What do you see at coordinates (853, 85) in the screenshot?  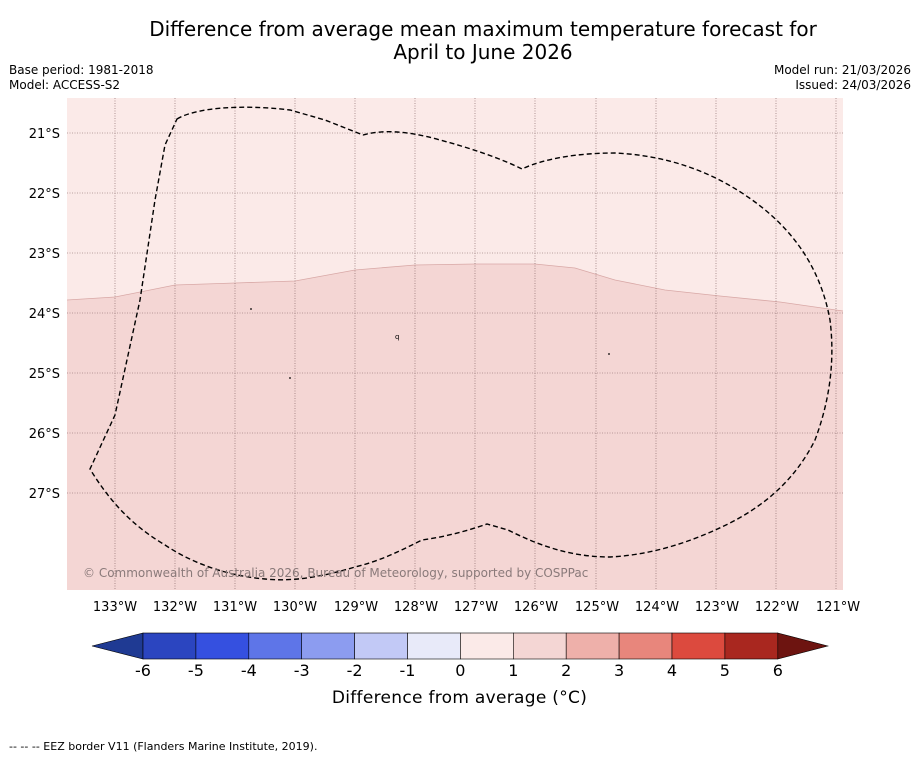 I see `issued-date: Issued: 24/03/2026` at bounding box center [853, 85].